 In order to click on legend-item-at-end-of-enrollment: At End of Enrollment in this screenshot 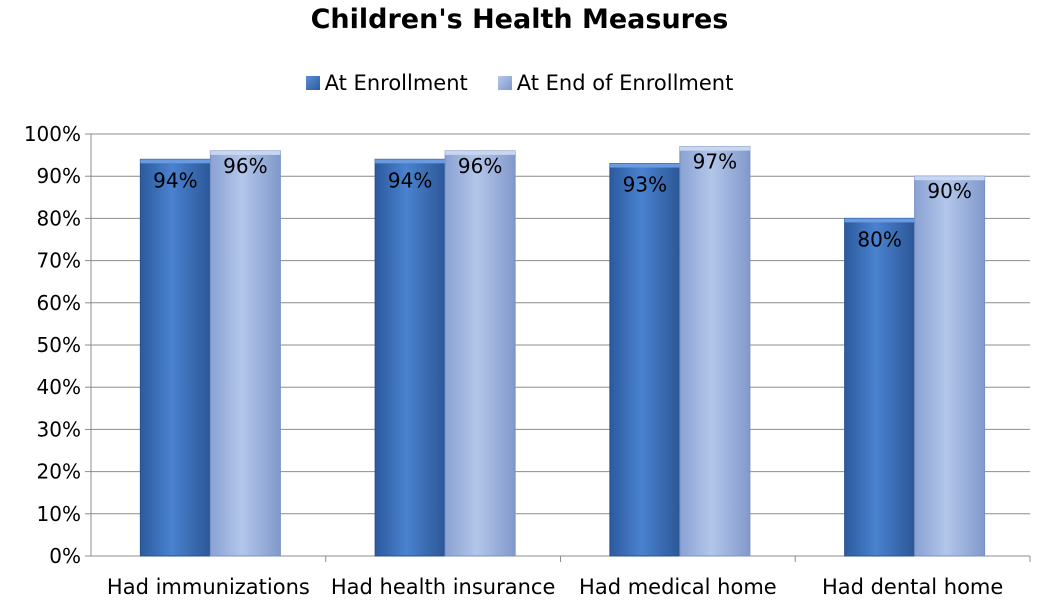, I will do `click(615, 83)`.